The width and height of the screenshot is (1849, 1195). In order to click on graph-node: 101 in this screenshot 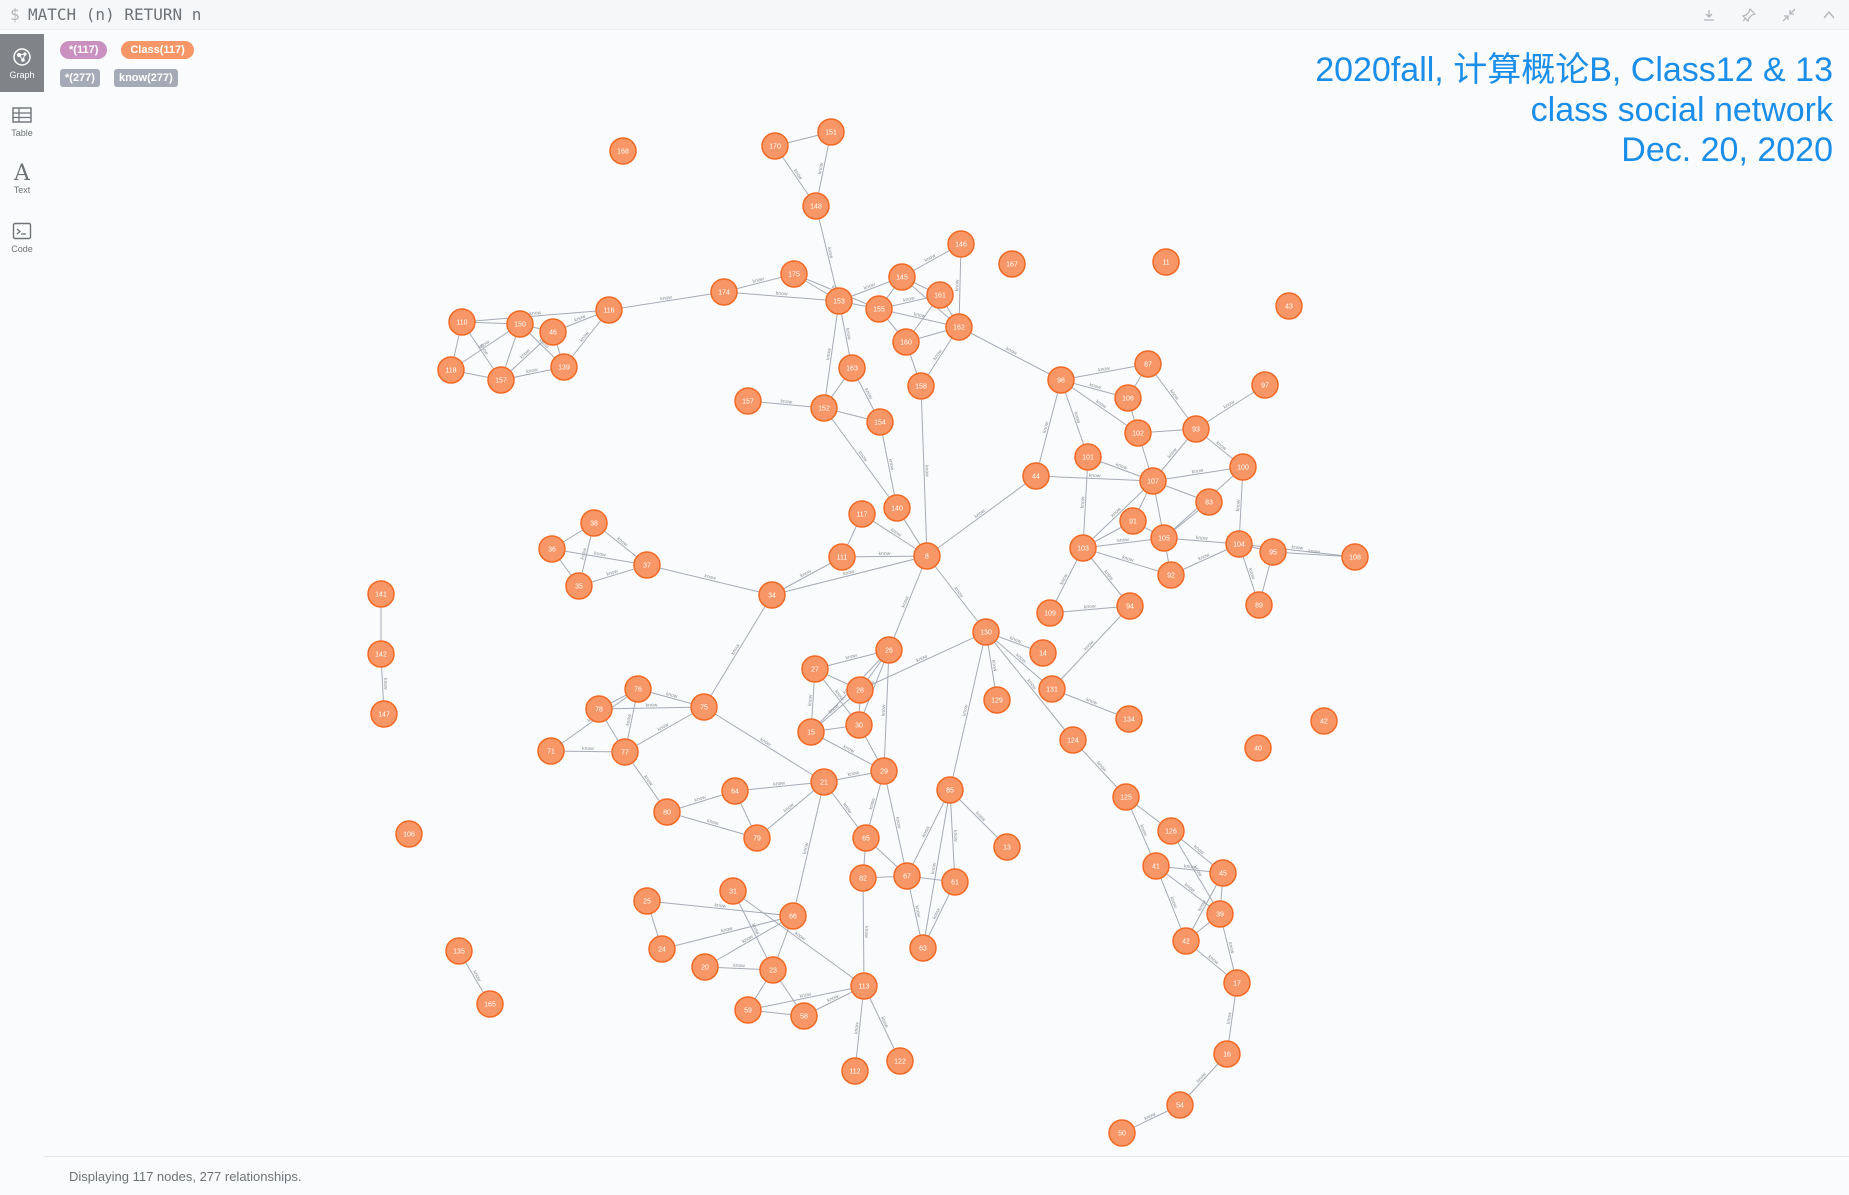, I will do `click(1088, 457)`.